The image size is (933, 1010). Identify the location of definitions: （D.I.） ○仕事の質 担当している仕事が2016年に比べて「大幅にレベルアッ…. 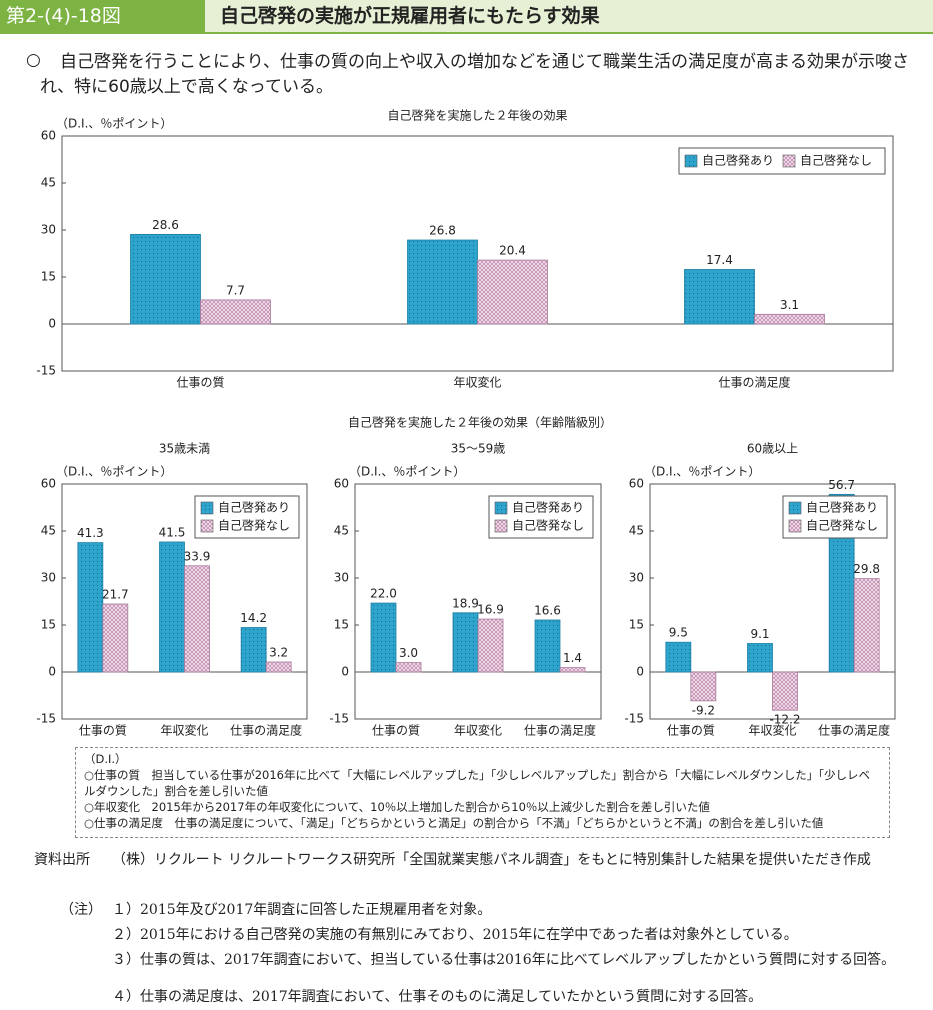
(482, 792).